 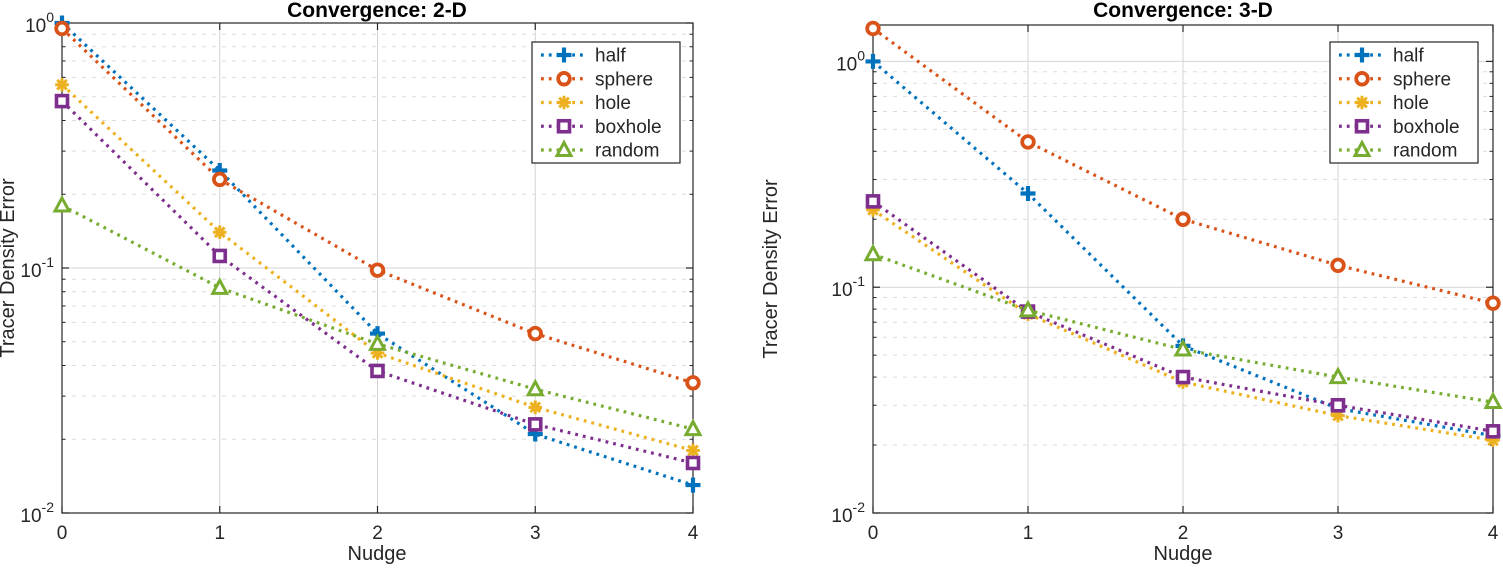 What do you see at coordinates (613, 103) in the screenshot?
I see `legend-label-hole: hole` at bounding box center [613, 103].